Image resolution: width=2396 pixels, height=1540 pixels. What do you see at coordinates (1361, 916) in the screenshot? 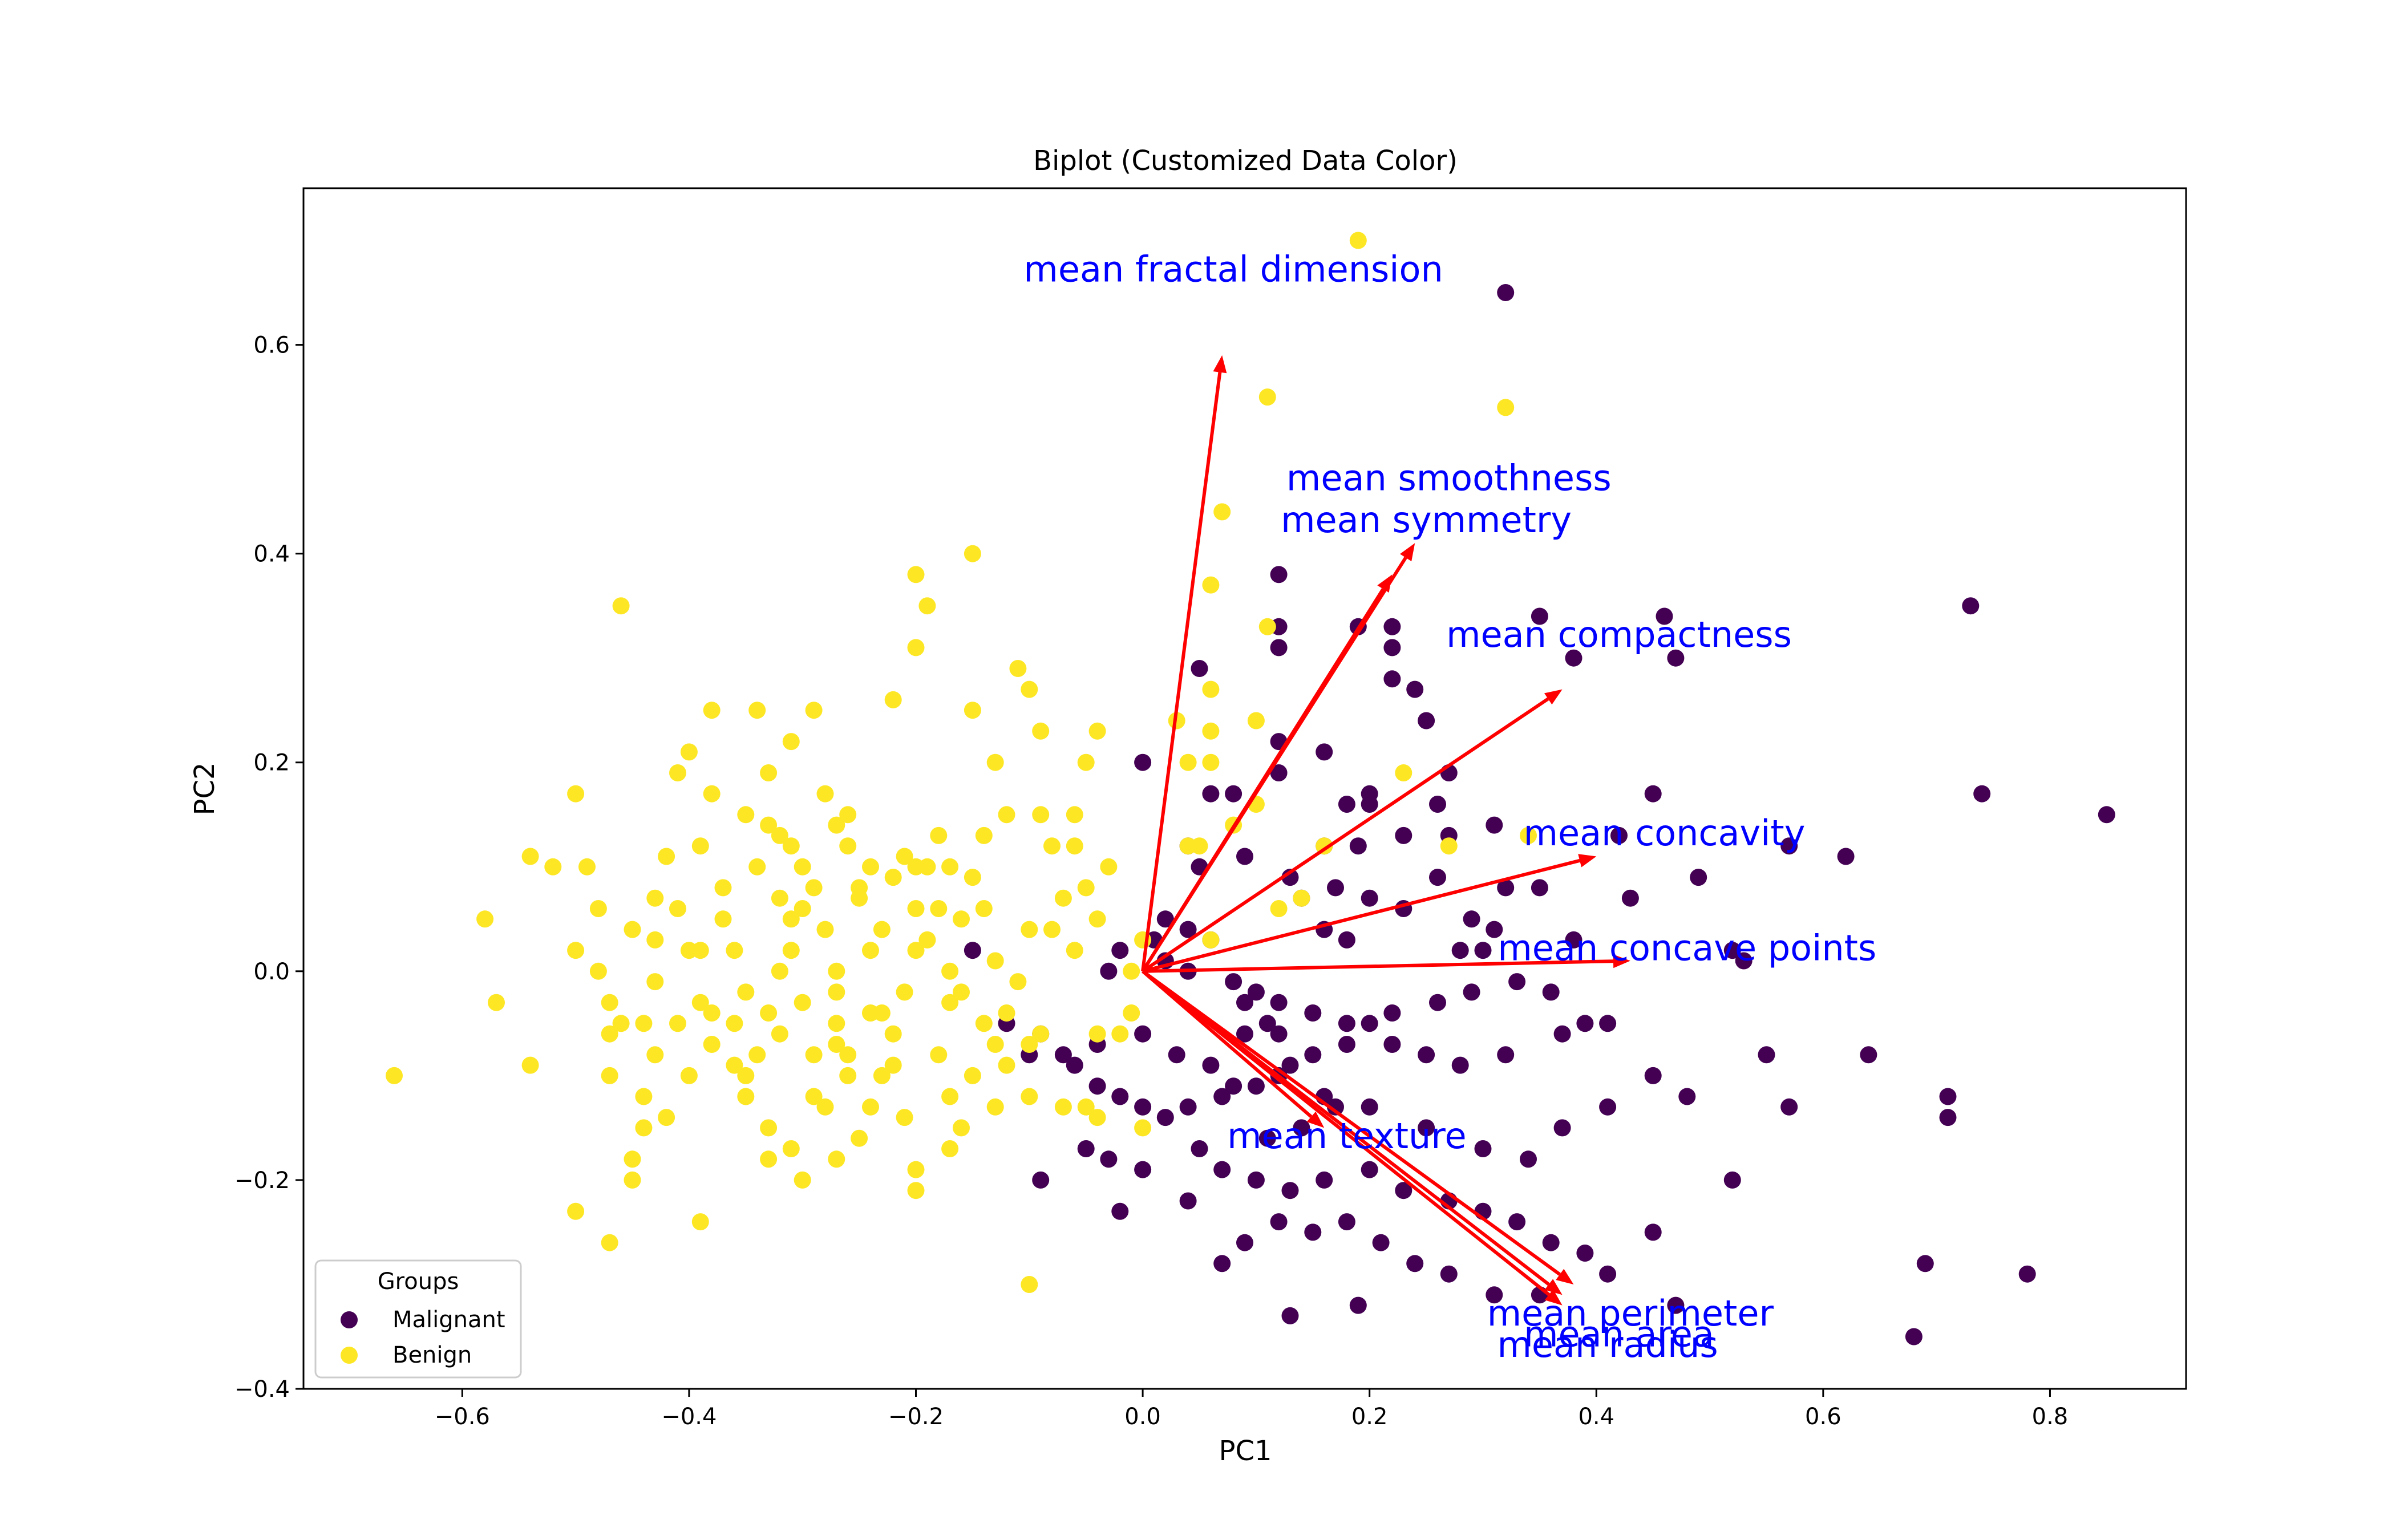
I see `loading-arrow-mean-concavity` at bounding box center [1361, 916].